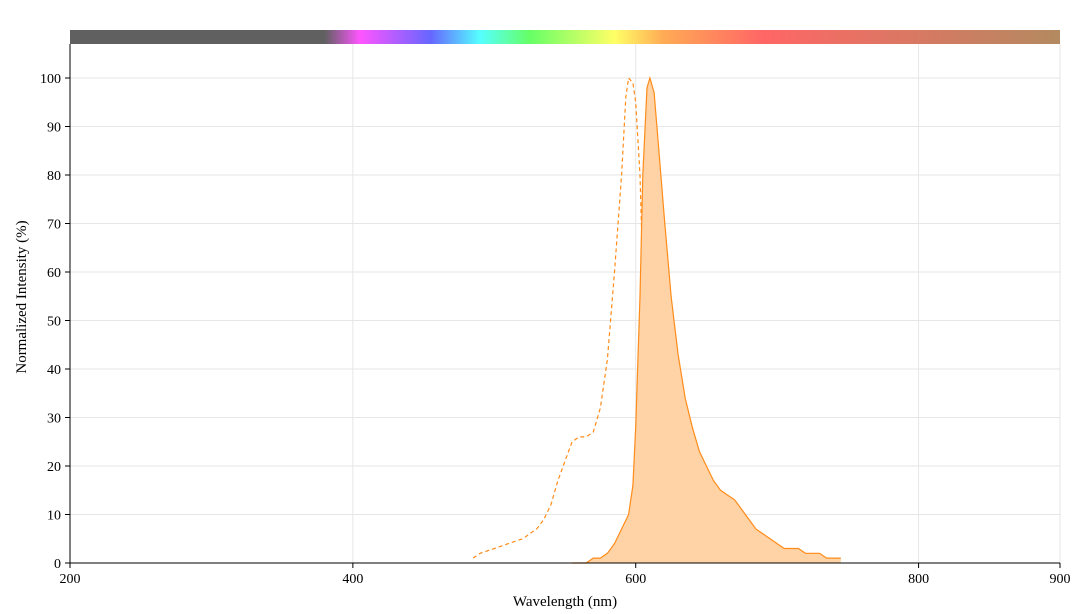 The height and width of the screenshot is (614, 1080). What do you see at coordinates (54, 322) in the screenshot?
I see `y-tick-label-50: 50` at bounding box center [54, 322].